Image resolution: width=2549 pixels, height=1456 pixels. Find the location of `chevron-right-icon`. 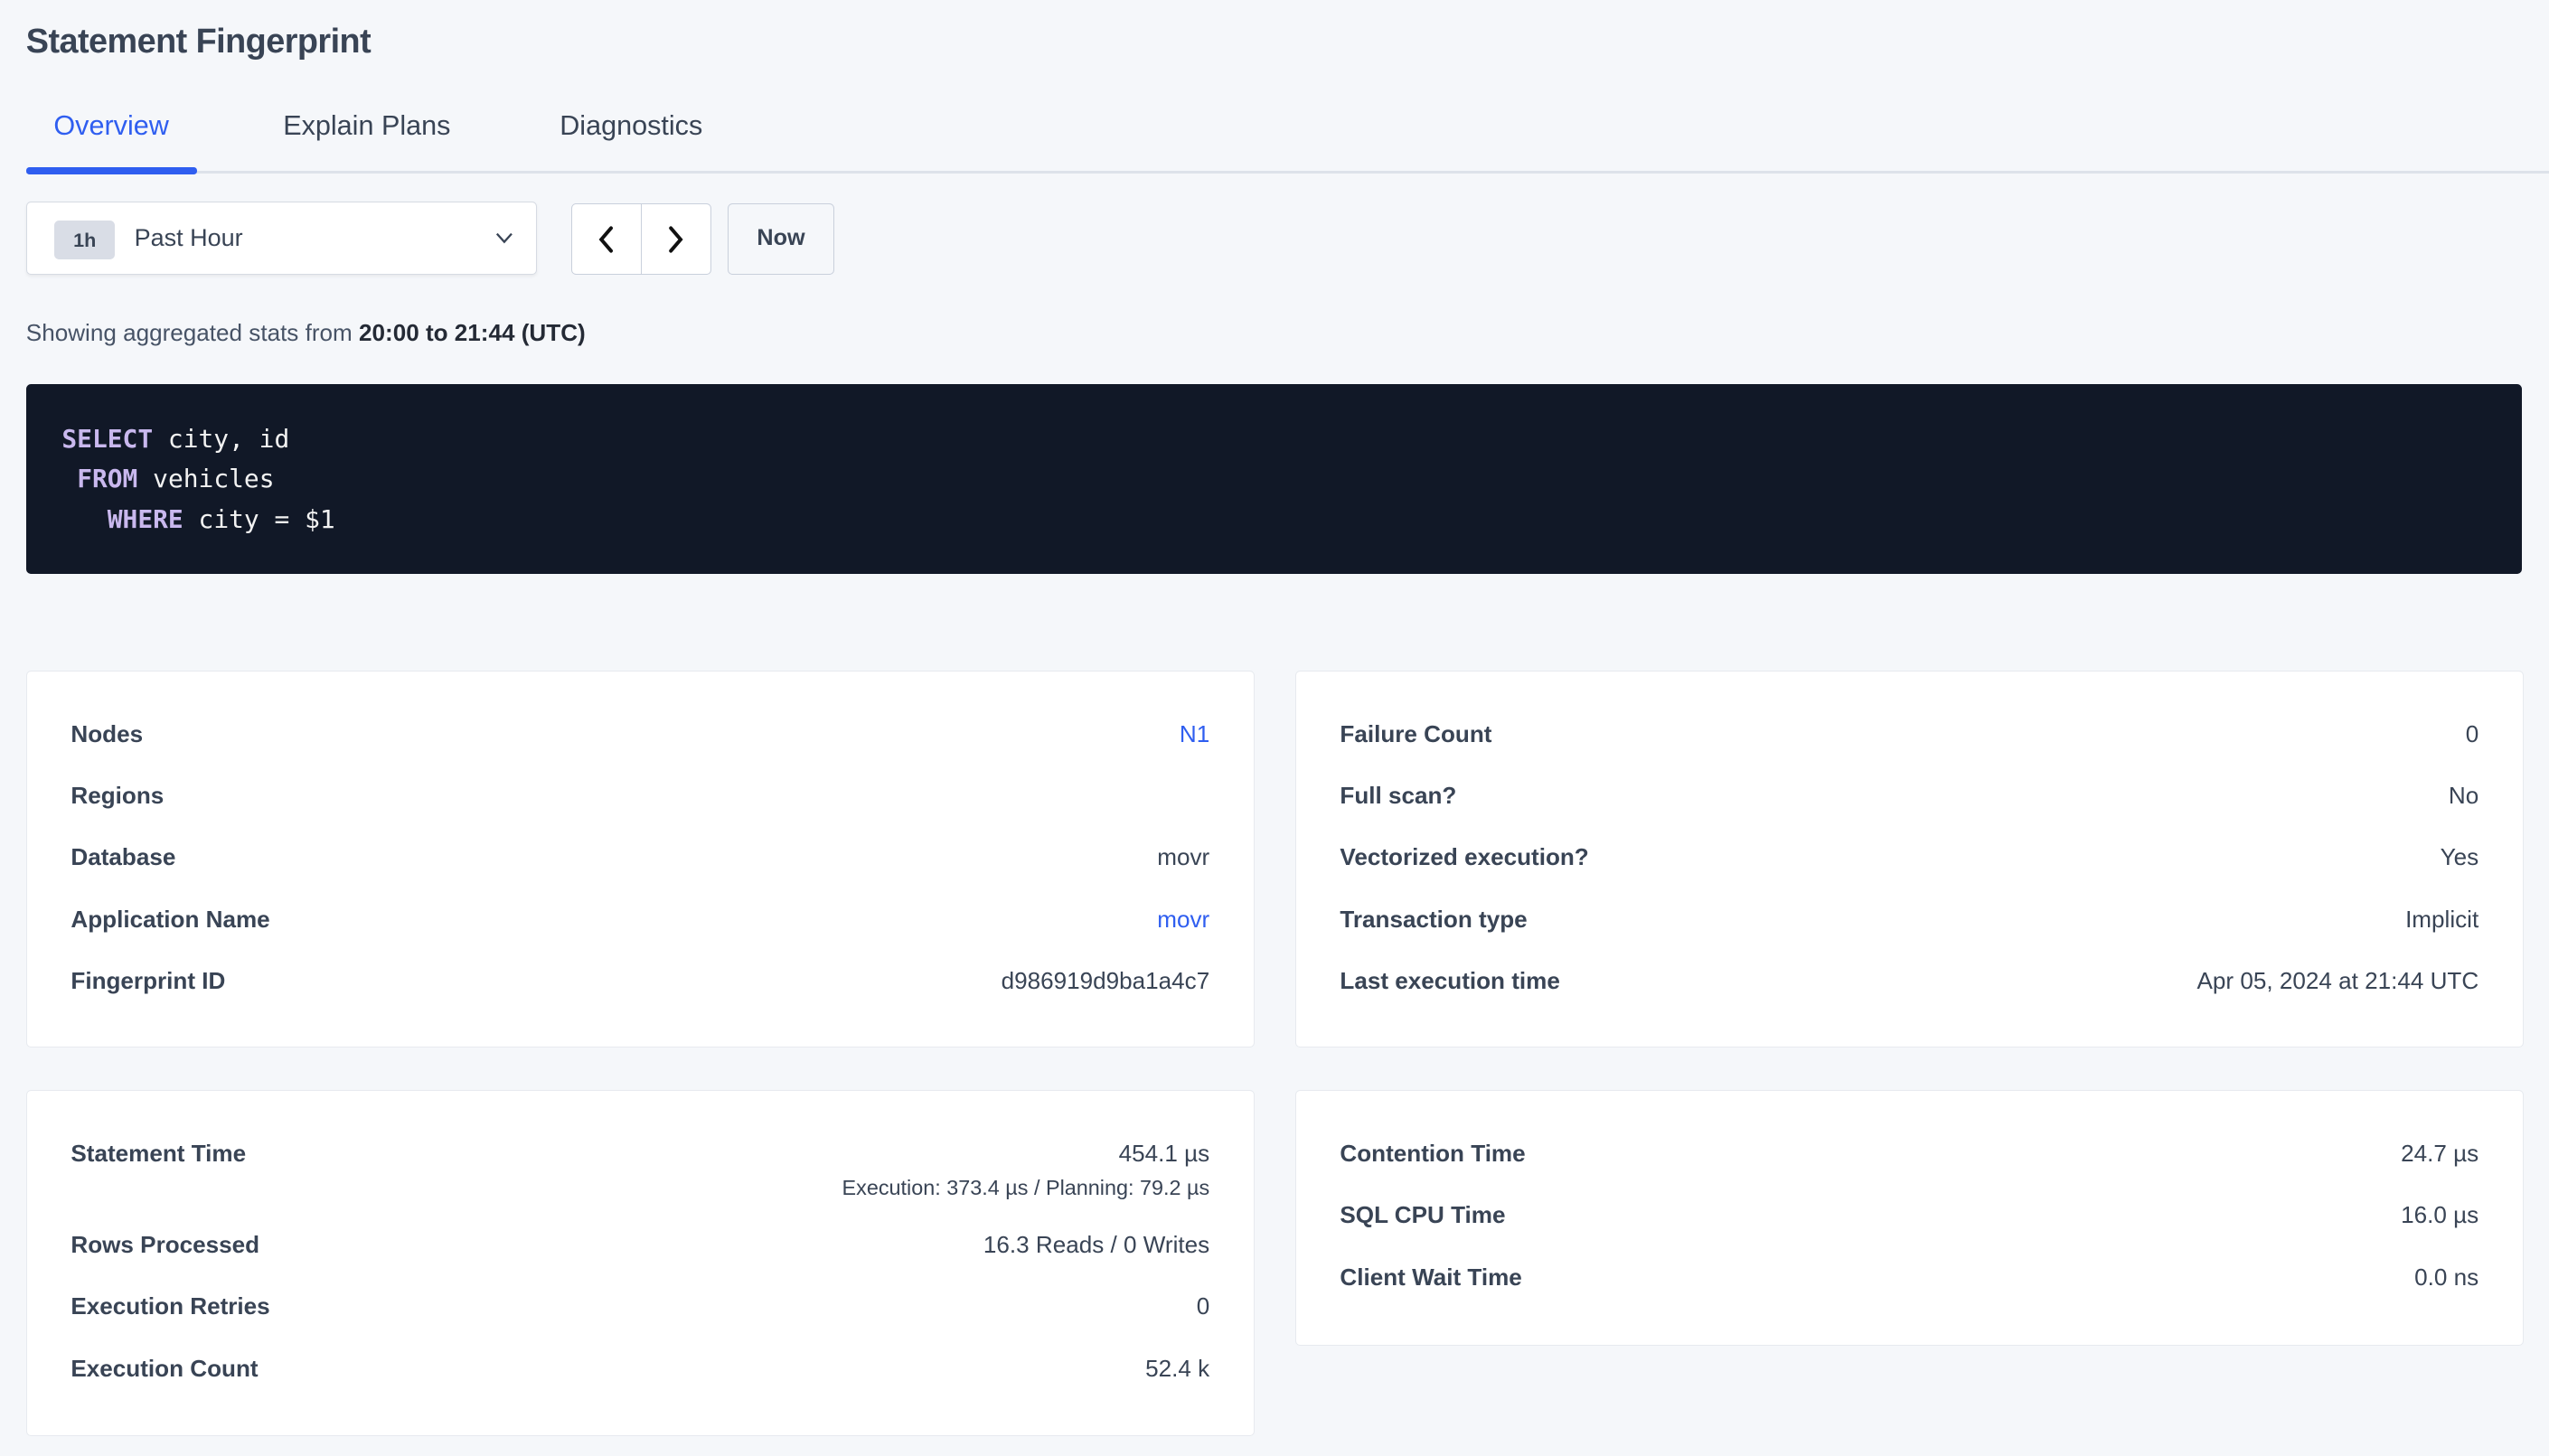

chevron-right-icon is located at coordinates (676, 239).